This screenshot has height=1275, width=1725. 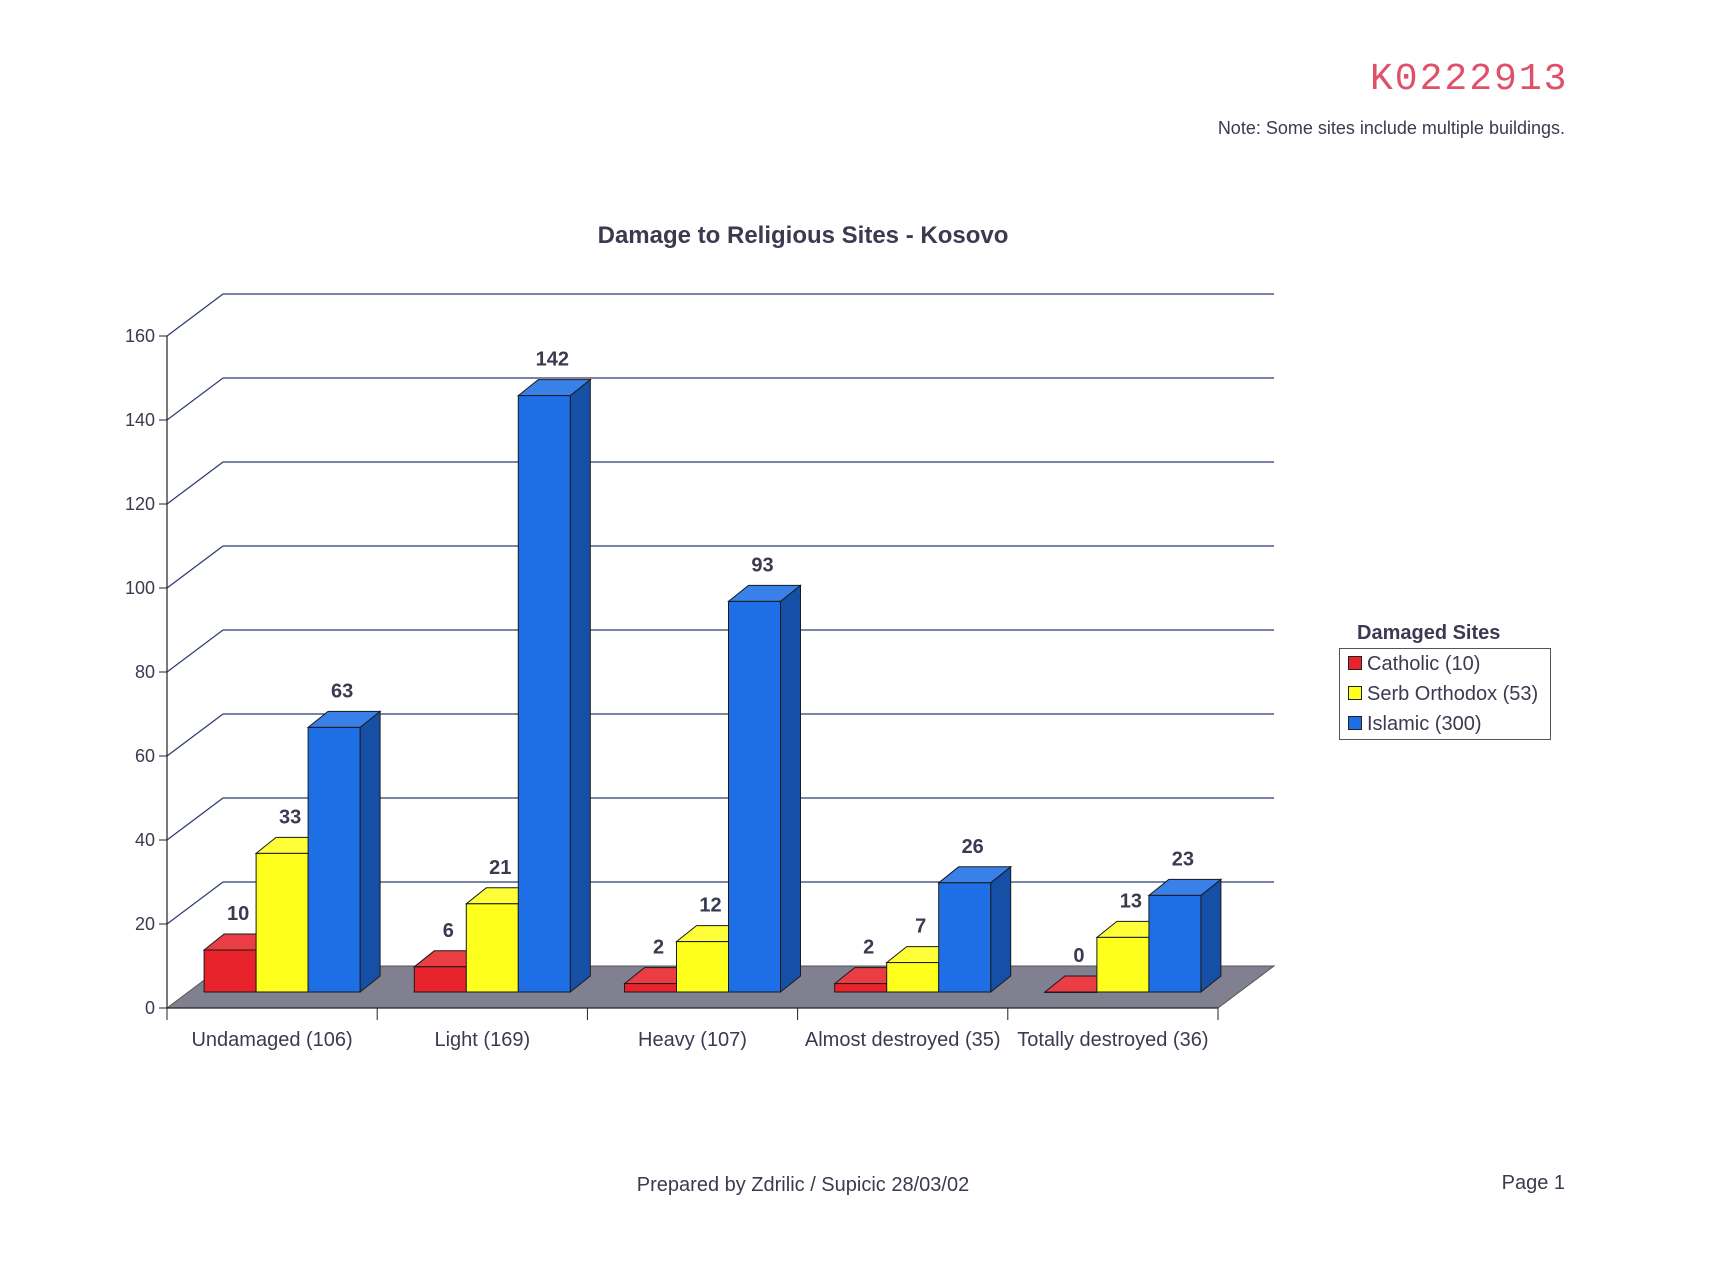 I want to click on legend-swatch-serb-orthodox, so click(x=1355, y=693).